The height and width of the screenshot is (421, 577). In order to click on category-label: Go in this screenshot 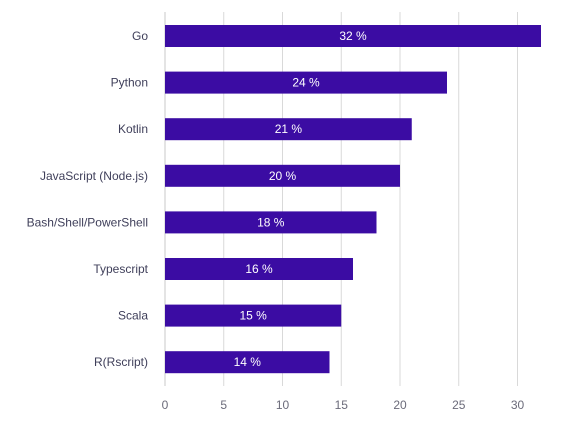, I will do `click(140, 36)`.